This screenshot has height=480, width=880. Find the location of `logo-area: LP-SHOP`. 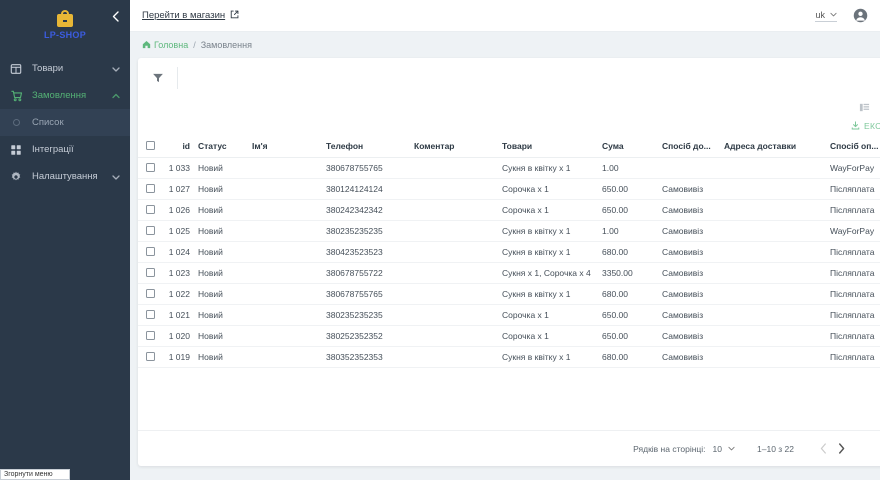

logo-area: LP-SHOP is located at coordinates (65, 25).